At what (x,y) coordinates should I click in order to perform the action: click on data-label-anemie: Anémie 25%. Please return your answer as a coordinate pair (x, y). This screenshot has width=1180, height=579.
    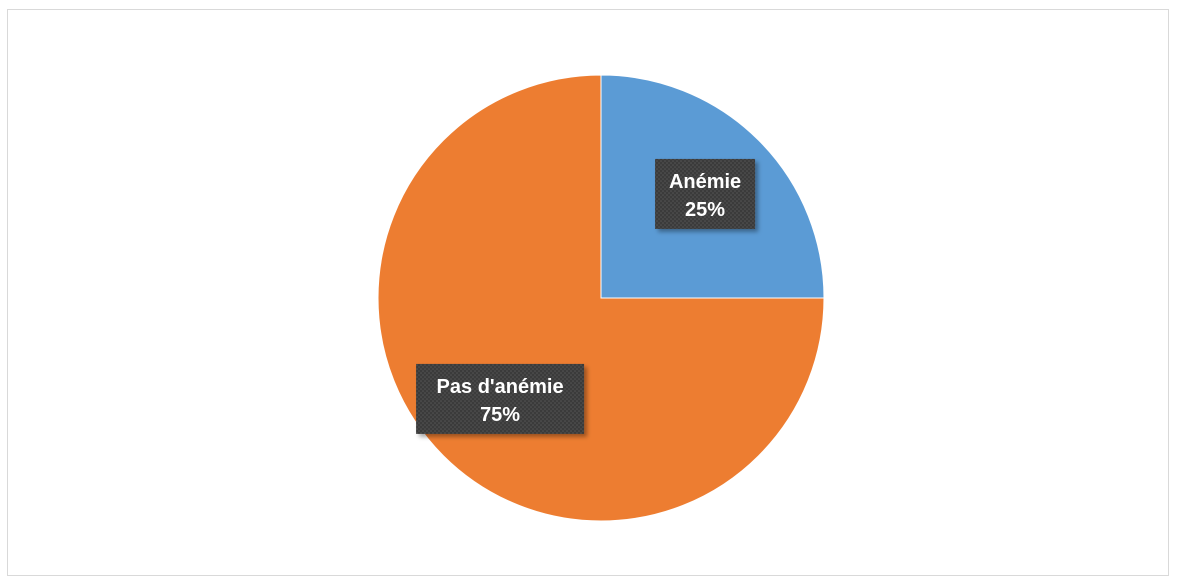
    Looking at the image, I should click on (705, 193).